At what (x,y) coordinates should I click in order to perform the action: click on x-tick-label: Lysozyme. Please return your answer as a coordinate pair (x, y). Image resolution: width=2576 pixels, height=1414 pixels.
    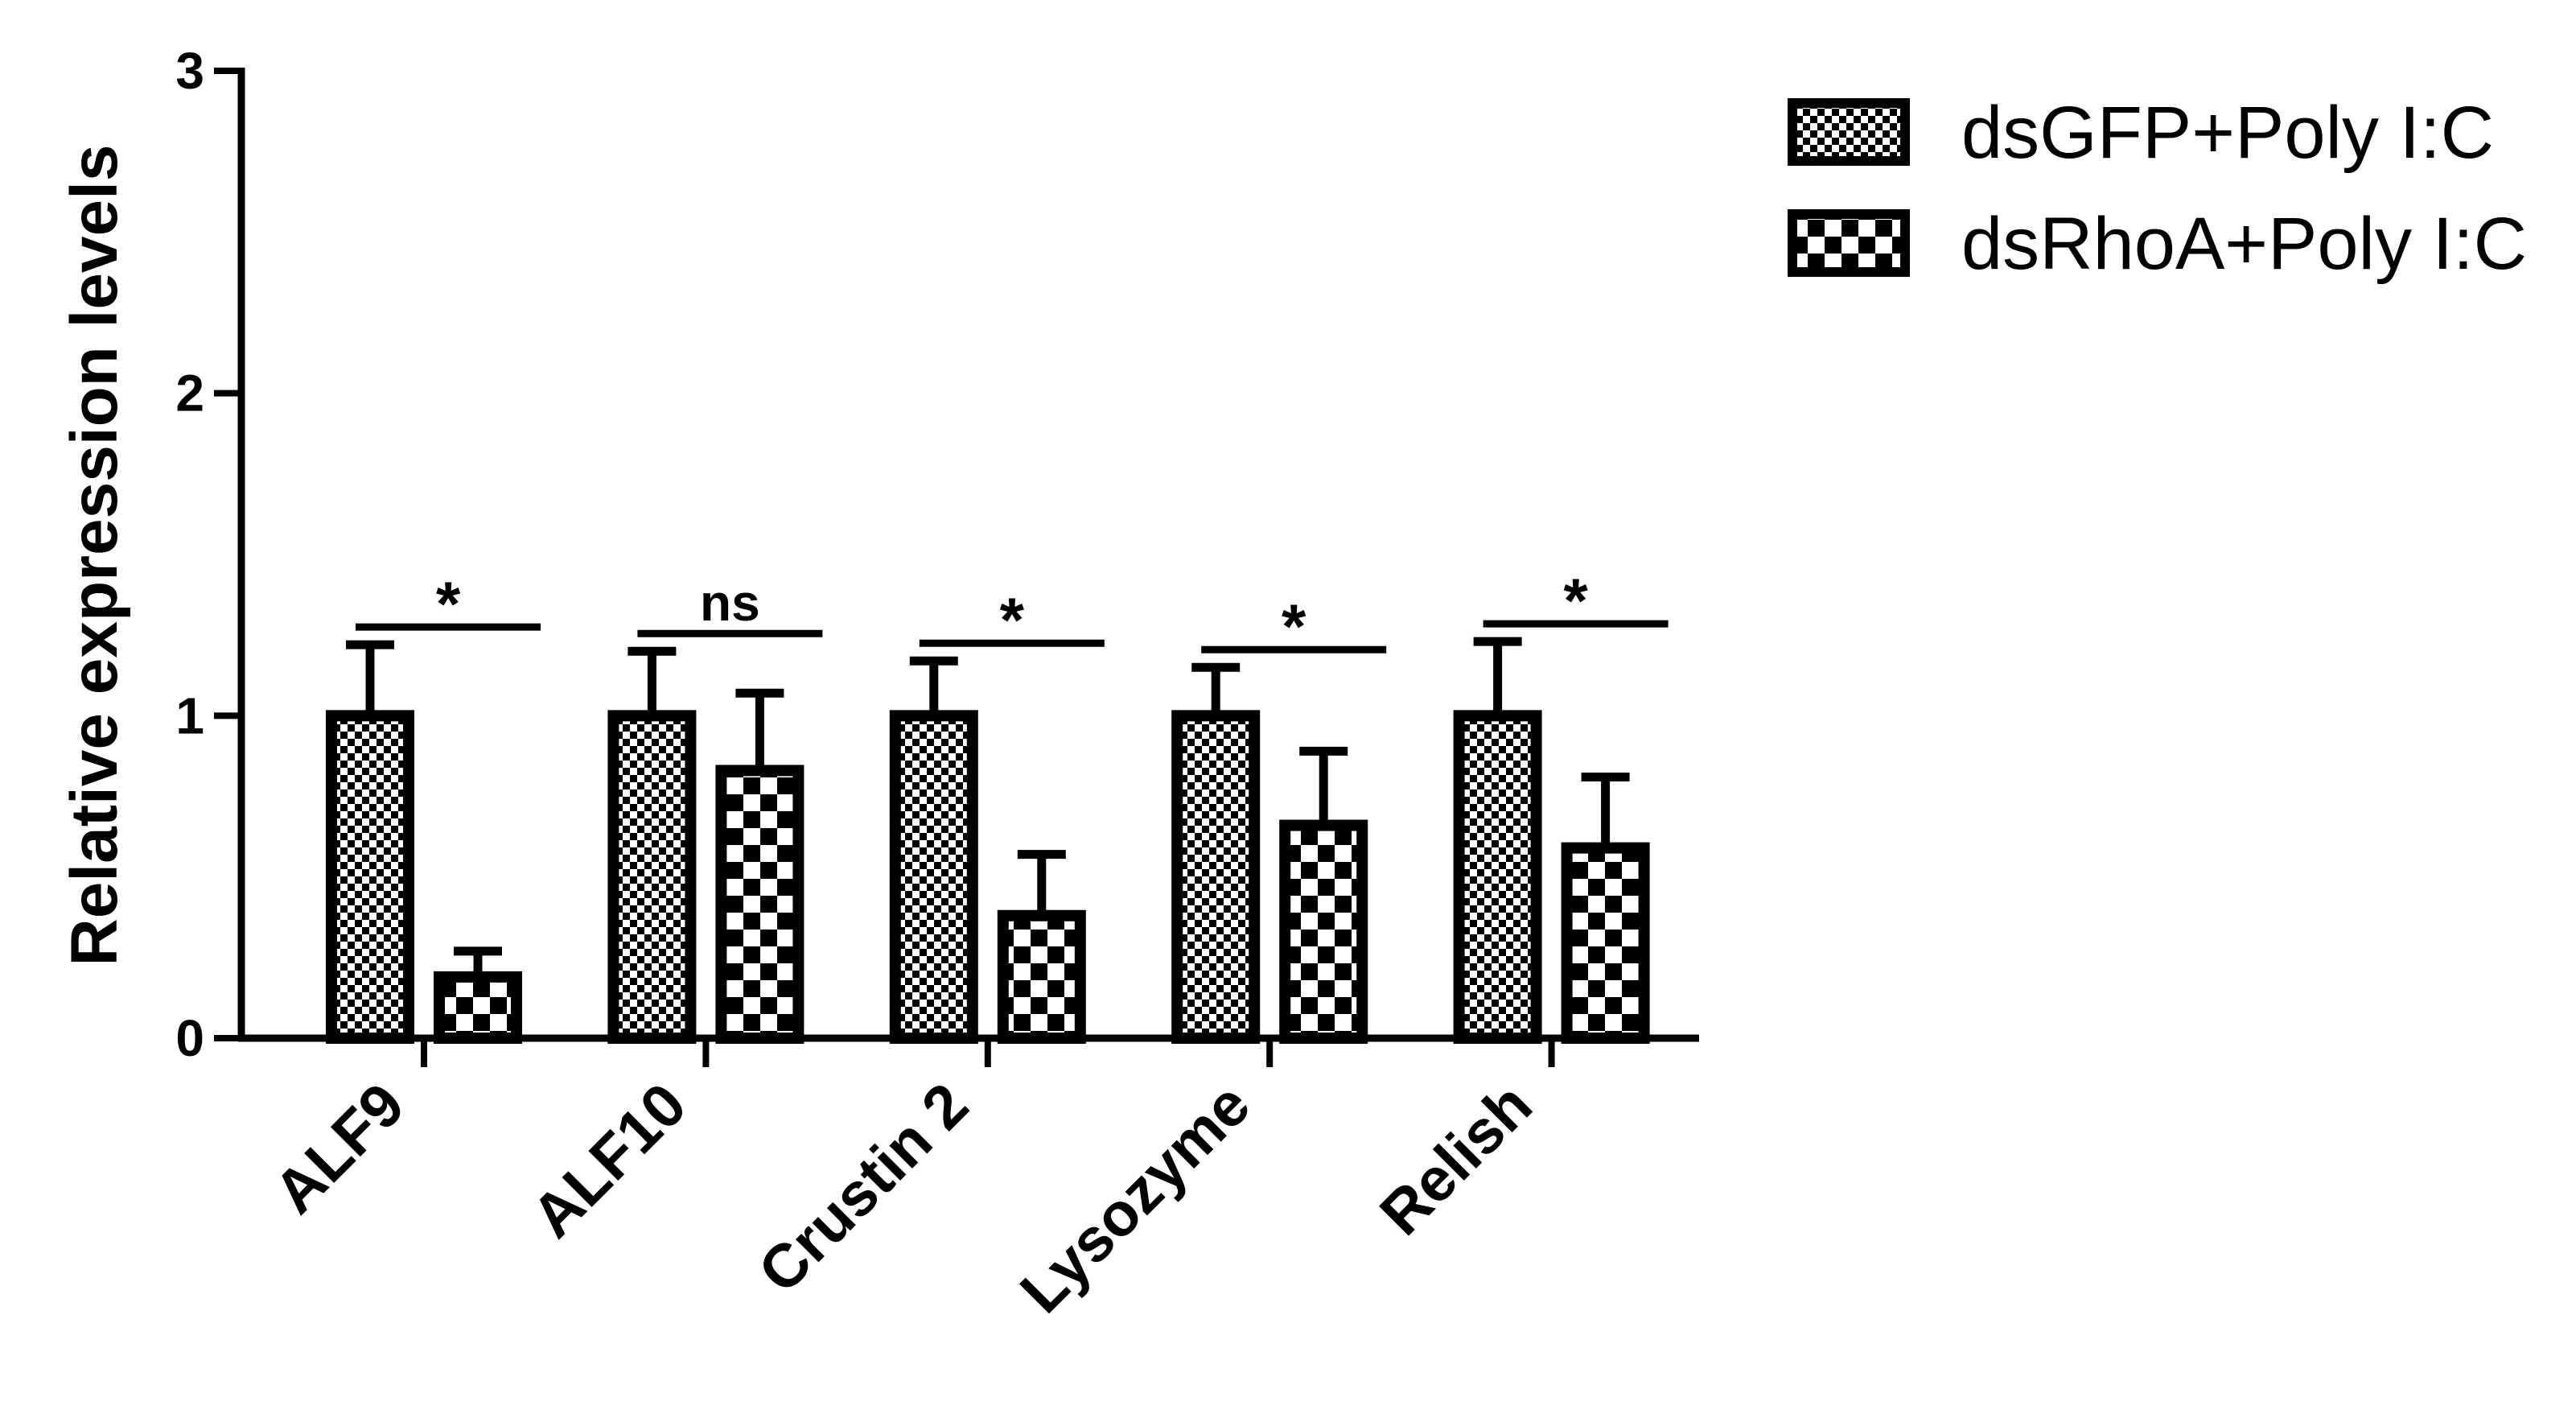
    Looking at the image, I should click on (1135, 1198).